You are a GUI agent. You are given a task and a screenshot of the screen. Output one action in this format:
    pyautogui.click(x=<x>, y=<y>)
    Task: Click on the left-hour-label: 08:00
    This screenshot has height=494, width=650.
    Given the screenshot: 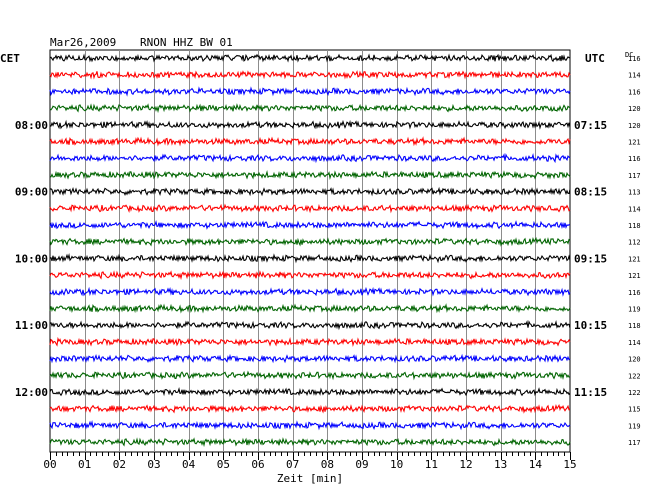 What is the action you would take?
    pyautogui.click(x=31, y=125)
    